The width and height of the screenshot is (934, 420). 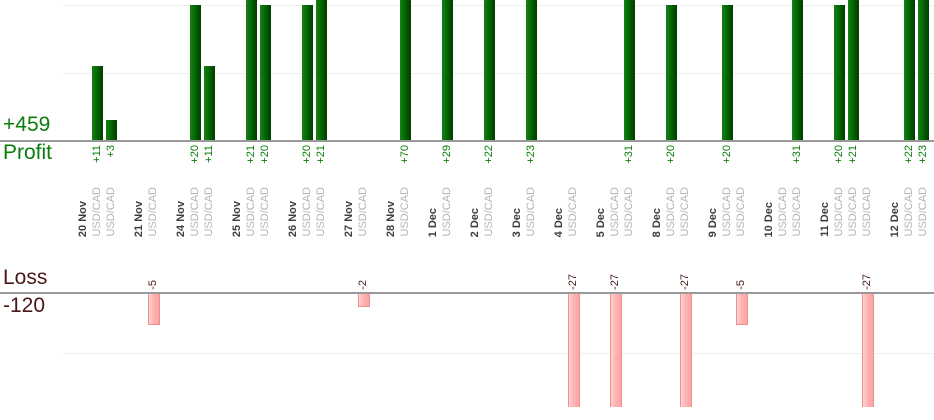 What do you see at coordinates (97, 154) in the screenshot?
I see `profit-value-label: +11` at bounding box center [97, 154].